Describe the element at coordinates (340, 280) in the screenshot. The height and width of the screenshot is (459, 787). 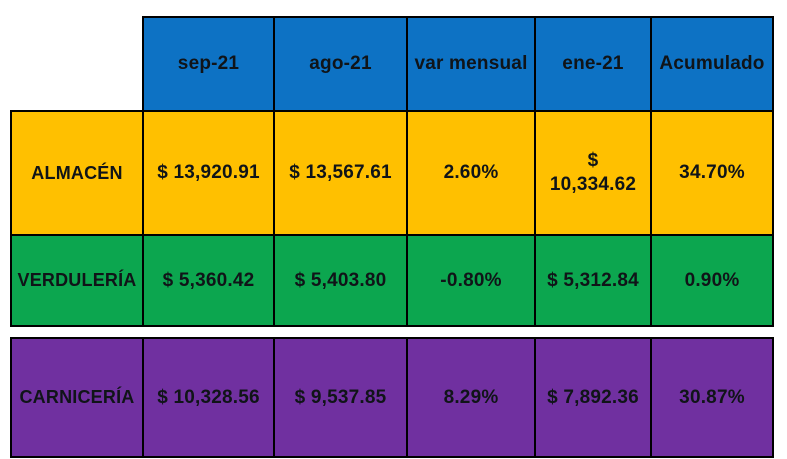
I see `cell-verduleria-ago21: $ 5,403.80` at that location.